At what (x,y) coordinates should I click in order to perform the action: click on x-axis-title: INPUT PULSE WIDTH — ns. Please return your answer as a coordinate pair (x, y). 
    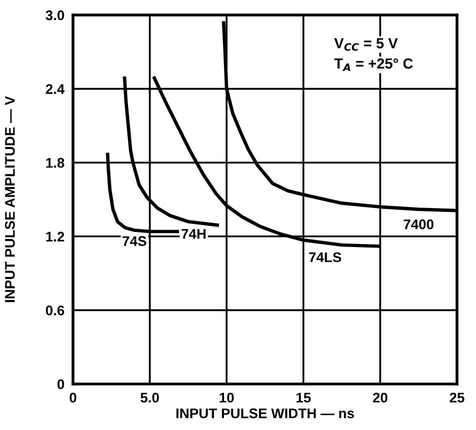
    Looking at the image, I should click on (265, 413).